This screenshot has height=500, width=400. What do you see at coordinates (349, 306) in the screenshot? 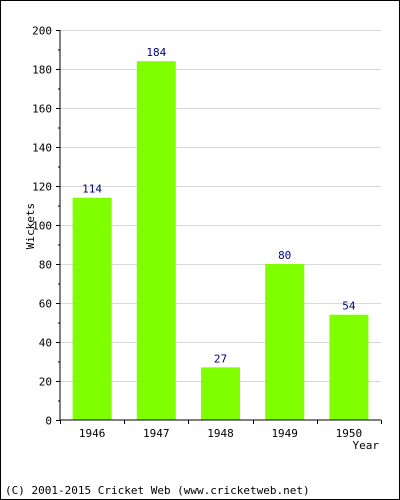
I see `data-label: 54` at bounding box center [349, 306].